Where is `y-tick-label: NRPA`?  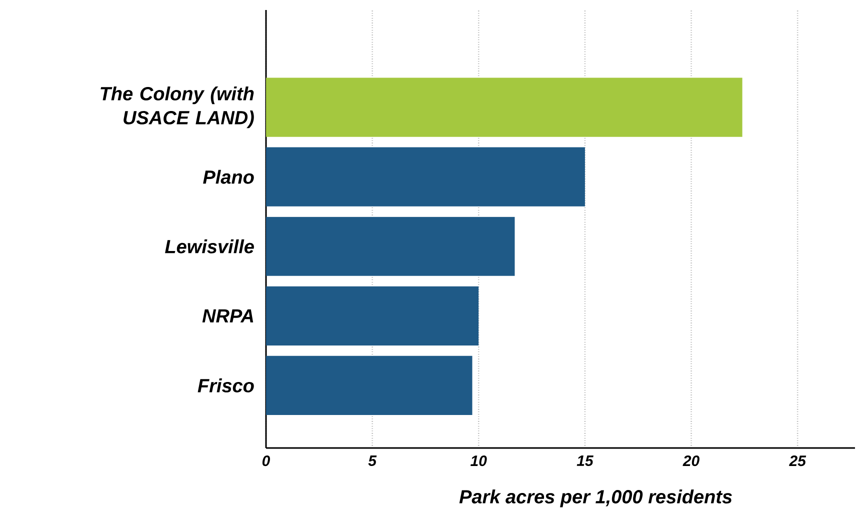
y-tick-label: NRPA is located at coordinates (228, 315).